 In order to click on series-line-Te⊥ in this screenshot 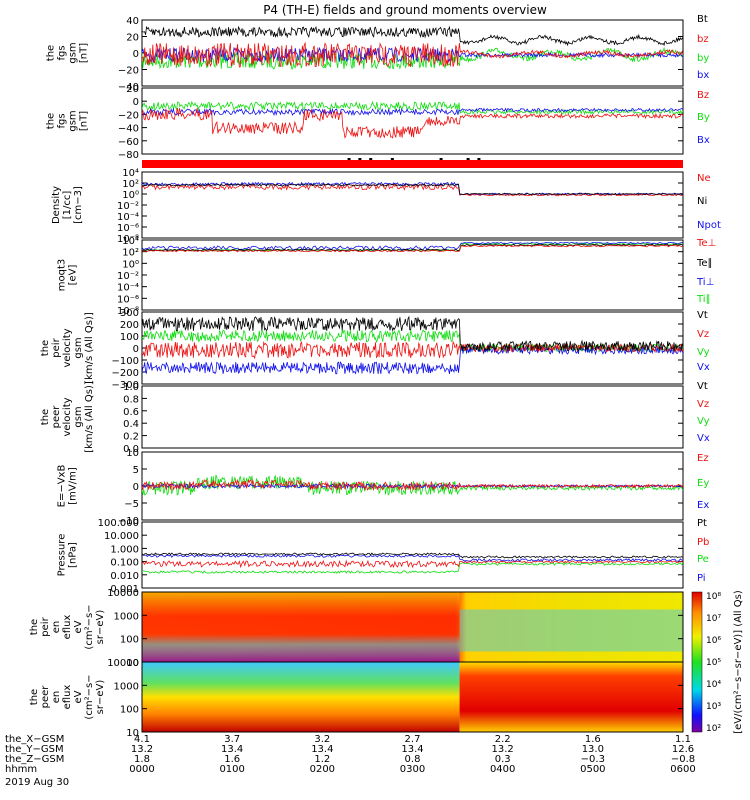, I will do `click(412, 248)`.